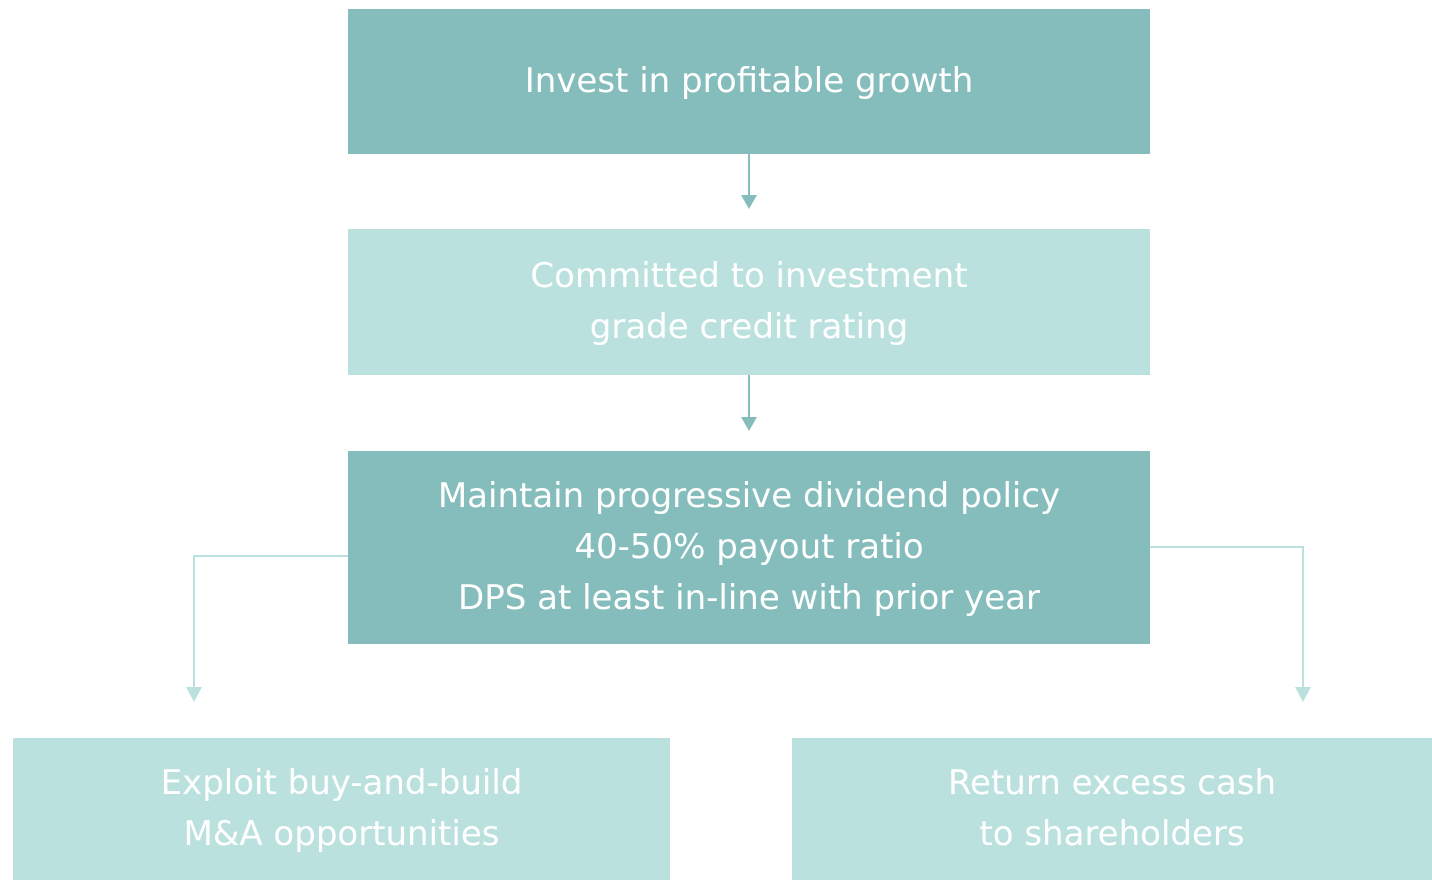  Describe the element at coordinates (341, 809) in the screenshot. I see `node: Exploit buy-and-build M&A opportunities` at that location.